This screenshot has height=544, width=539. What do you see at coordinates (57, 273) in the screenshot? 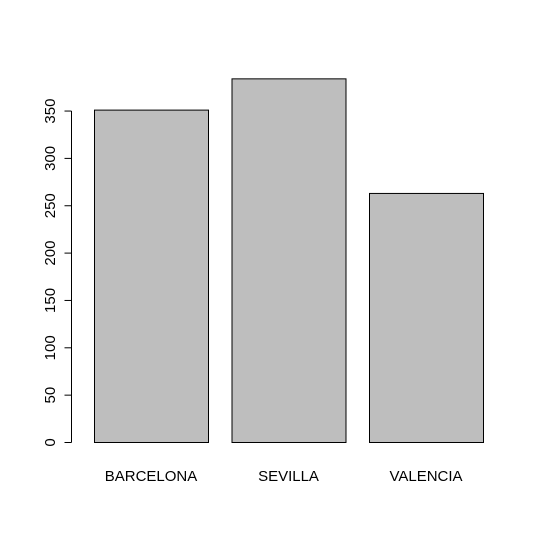
I see `y-axis: 0 50 100 150 200 250 300 350` at bounding box center [57, 273].